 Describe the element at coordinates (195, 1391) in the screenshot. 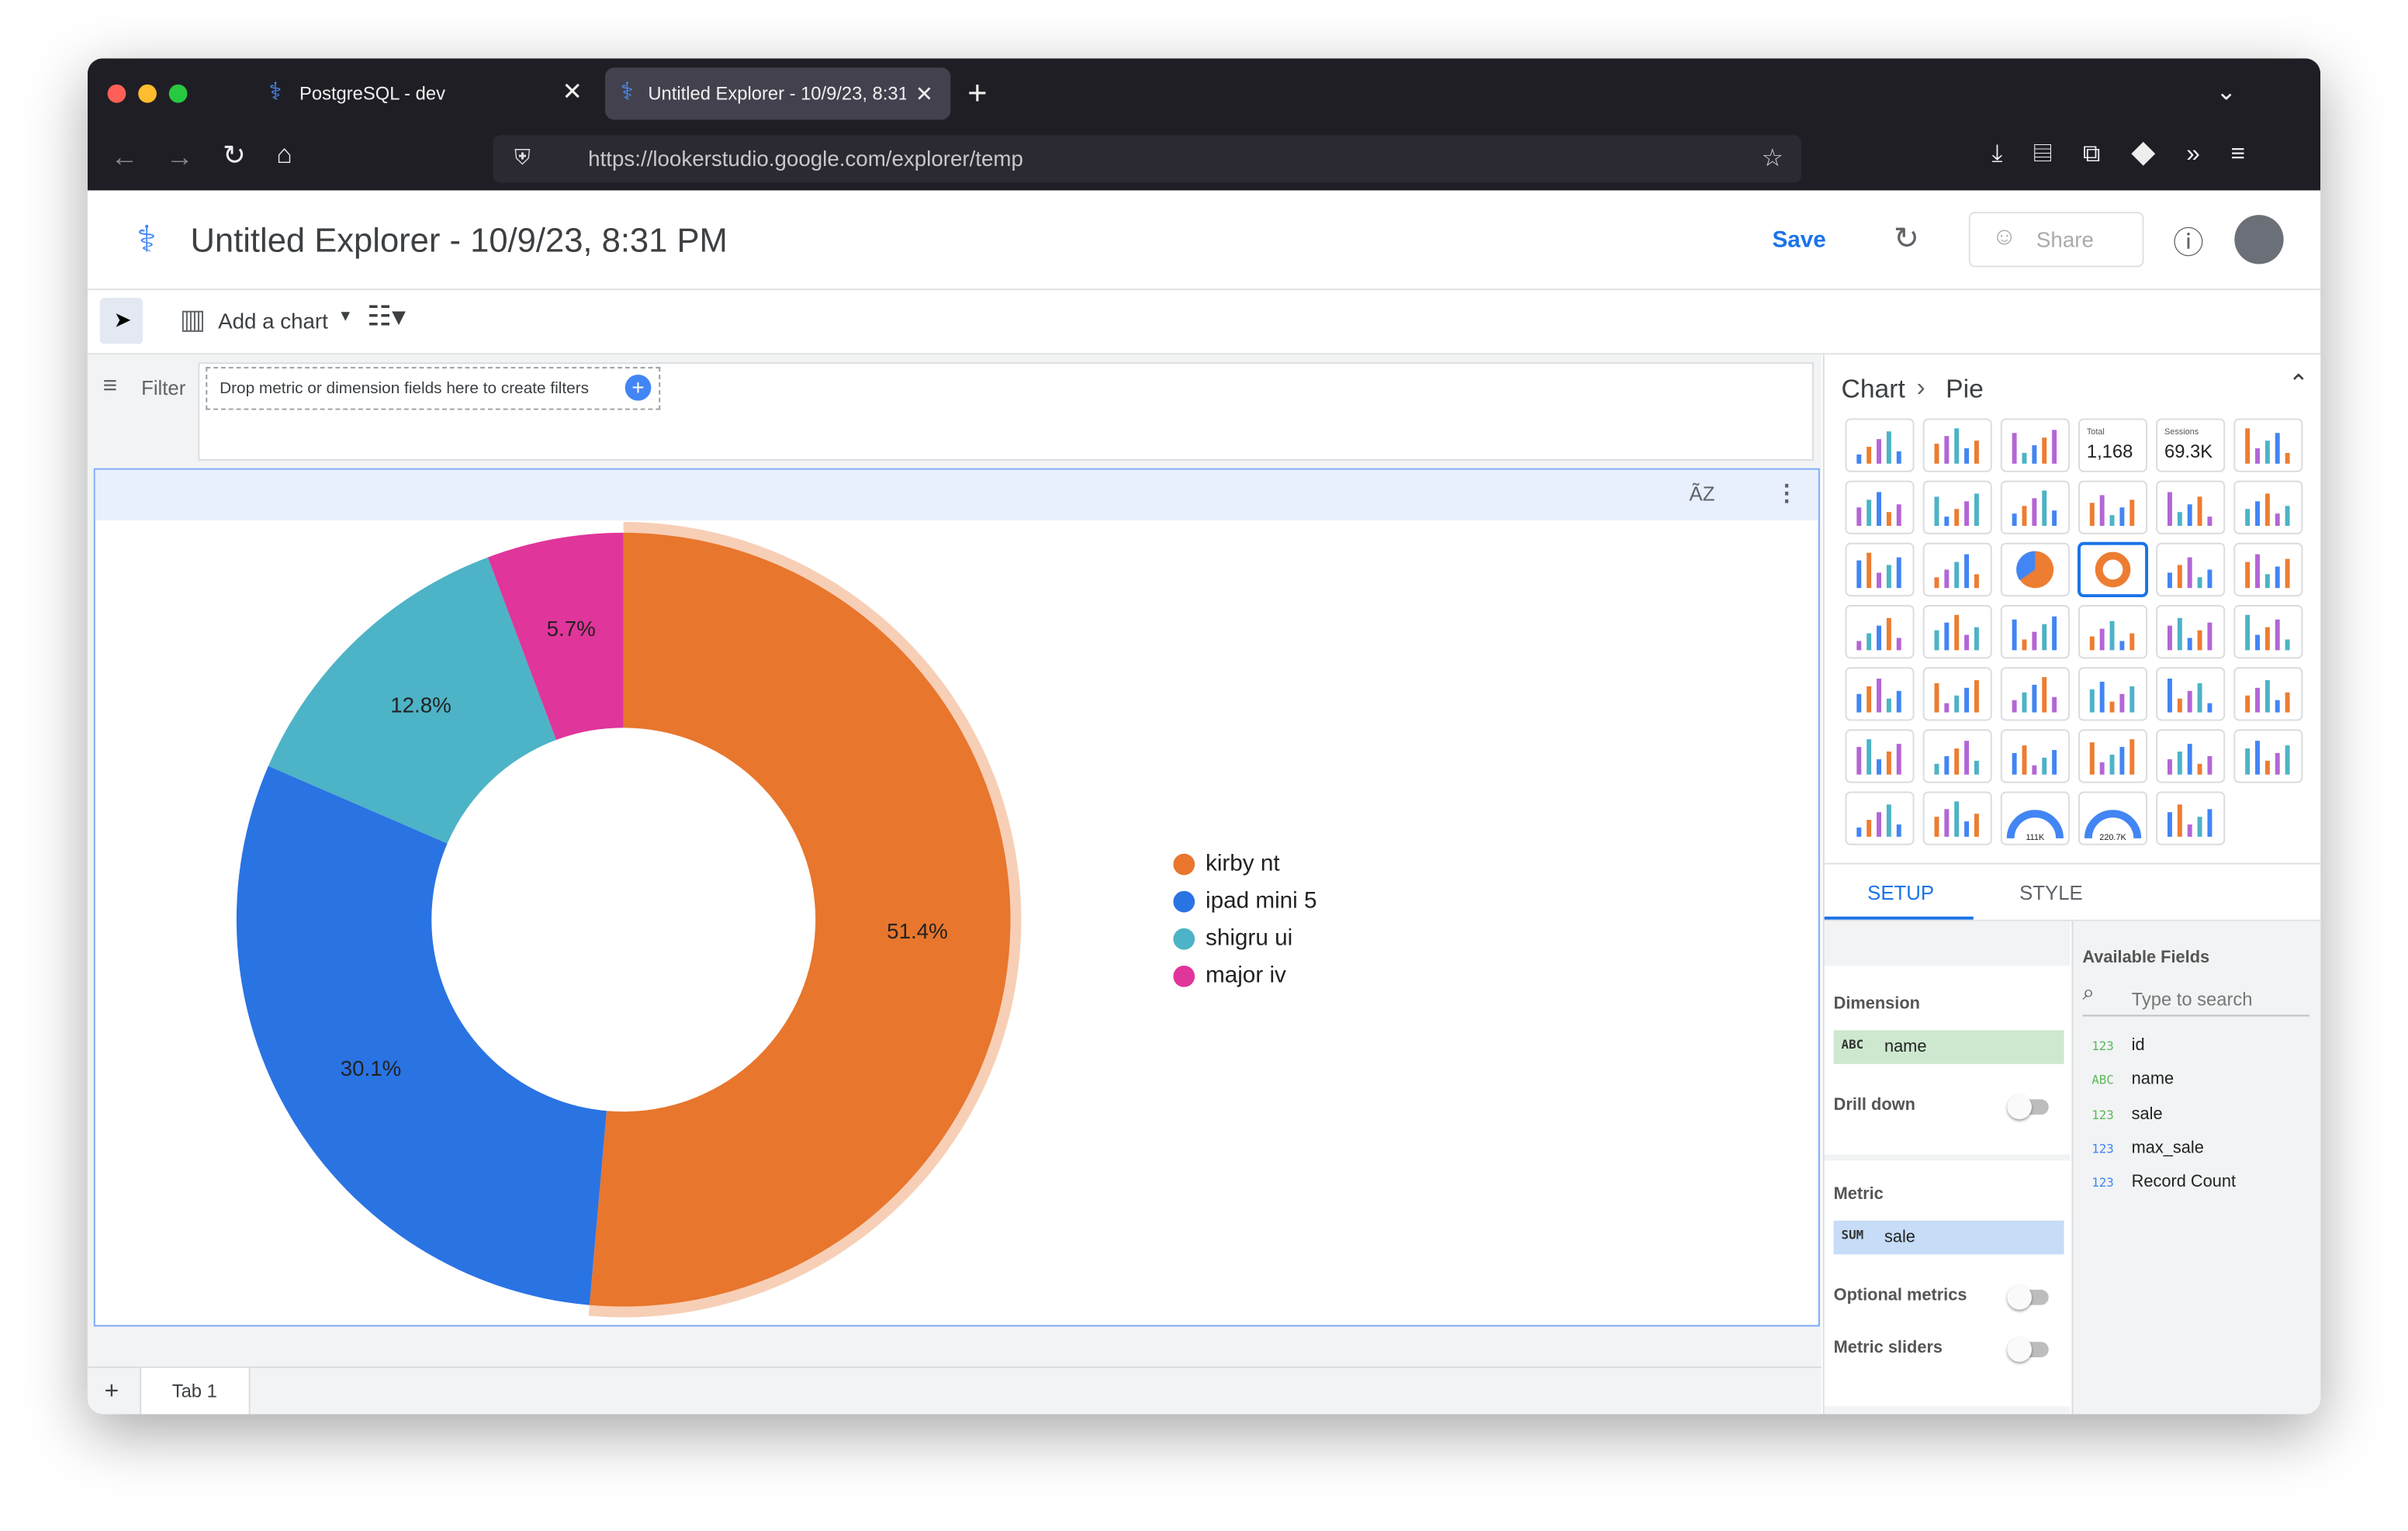

I see `page-tab: Tab 1` at that location.